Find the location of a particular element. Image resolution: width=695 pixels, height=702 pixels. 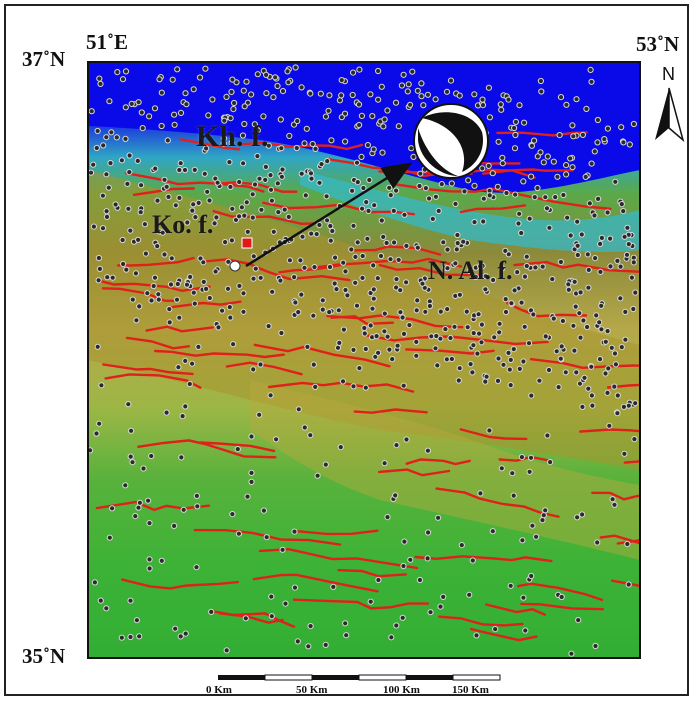

beachball-icon is located at coordinates (451, 141).